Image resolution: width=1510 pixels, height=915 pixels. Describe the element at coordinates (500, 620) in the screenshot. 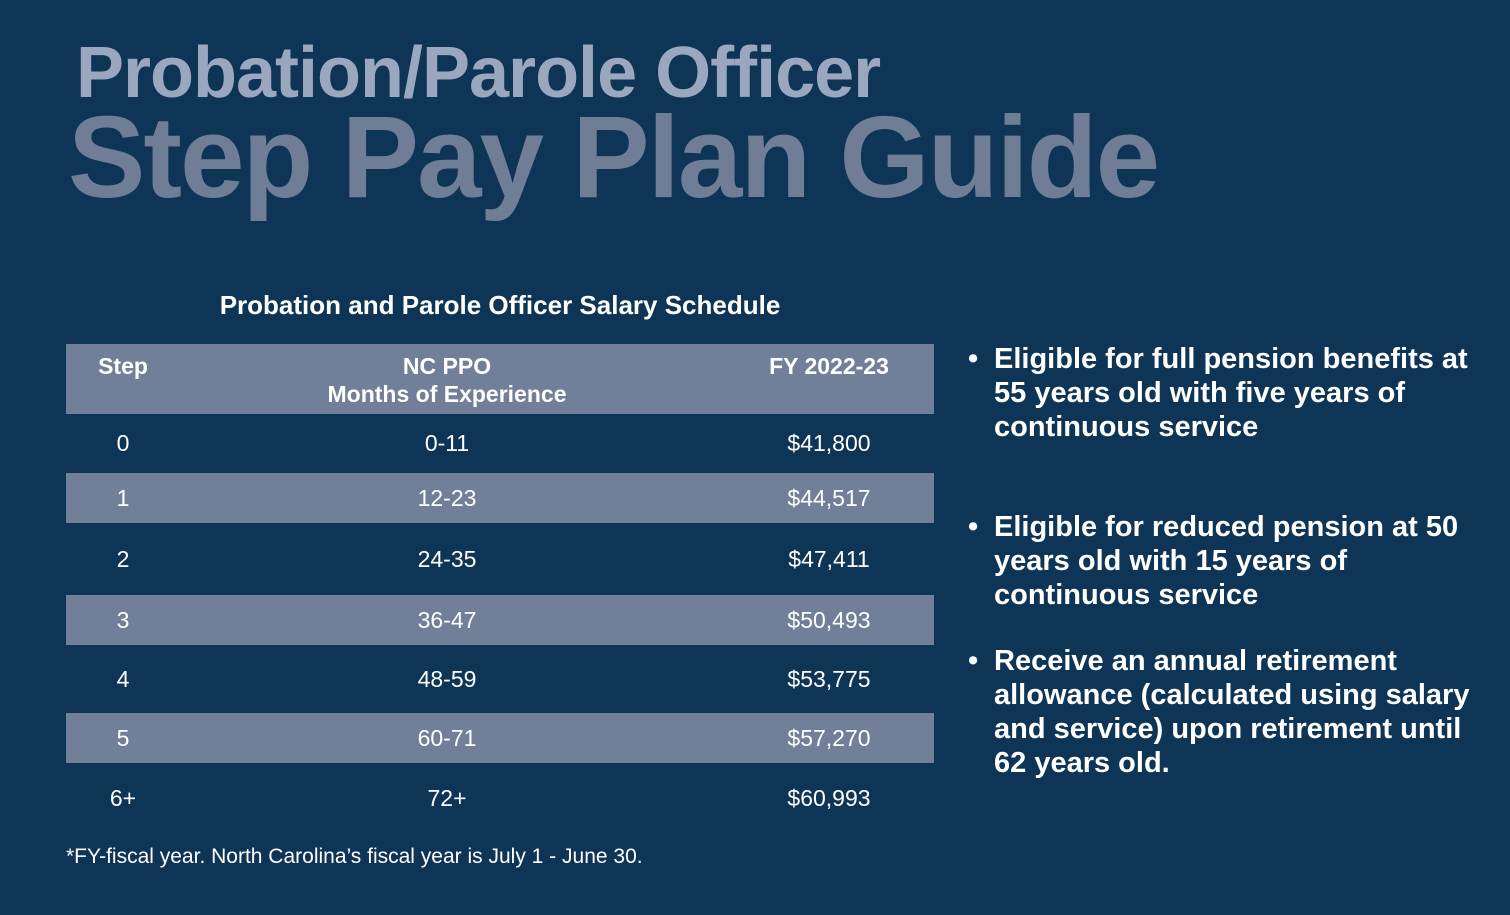

I see `table-row: 3 36-47 $50,493` at that location.